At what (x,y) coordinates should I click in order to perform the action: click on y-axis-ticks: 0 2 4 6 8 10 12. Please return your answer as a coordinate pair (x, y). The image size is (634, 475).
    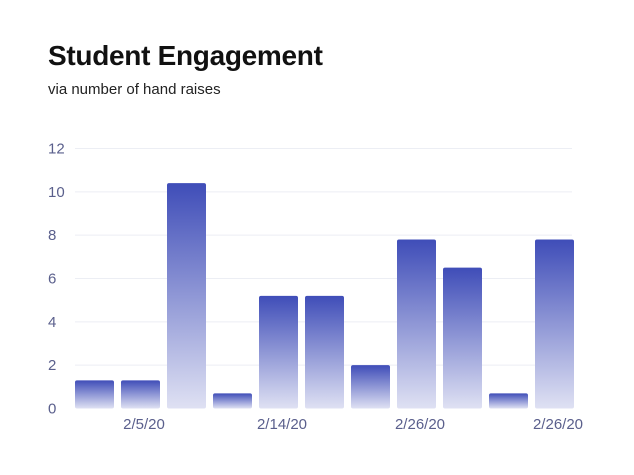
    Looking at the image, I should click on (56, 279).